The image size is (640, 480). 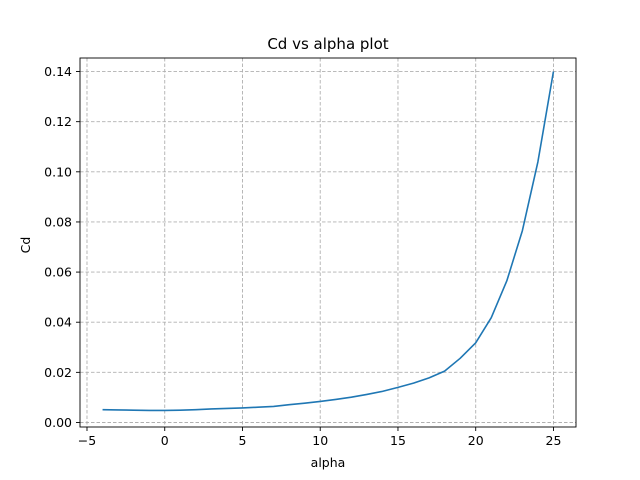 I want to click on x-tick-label: 10, so click(x=320, y=440).